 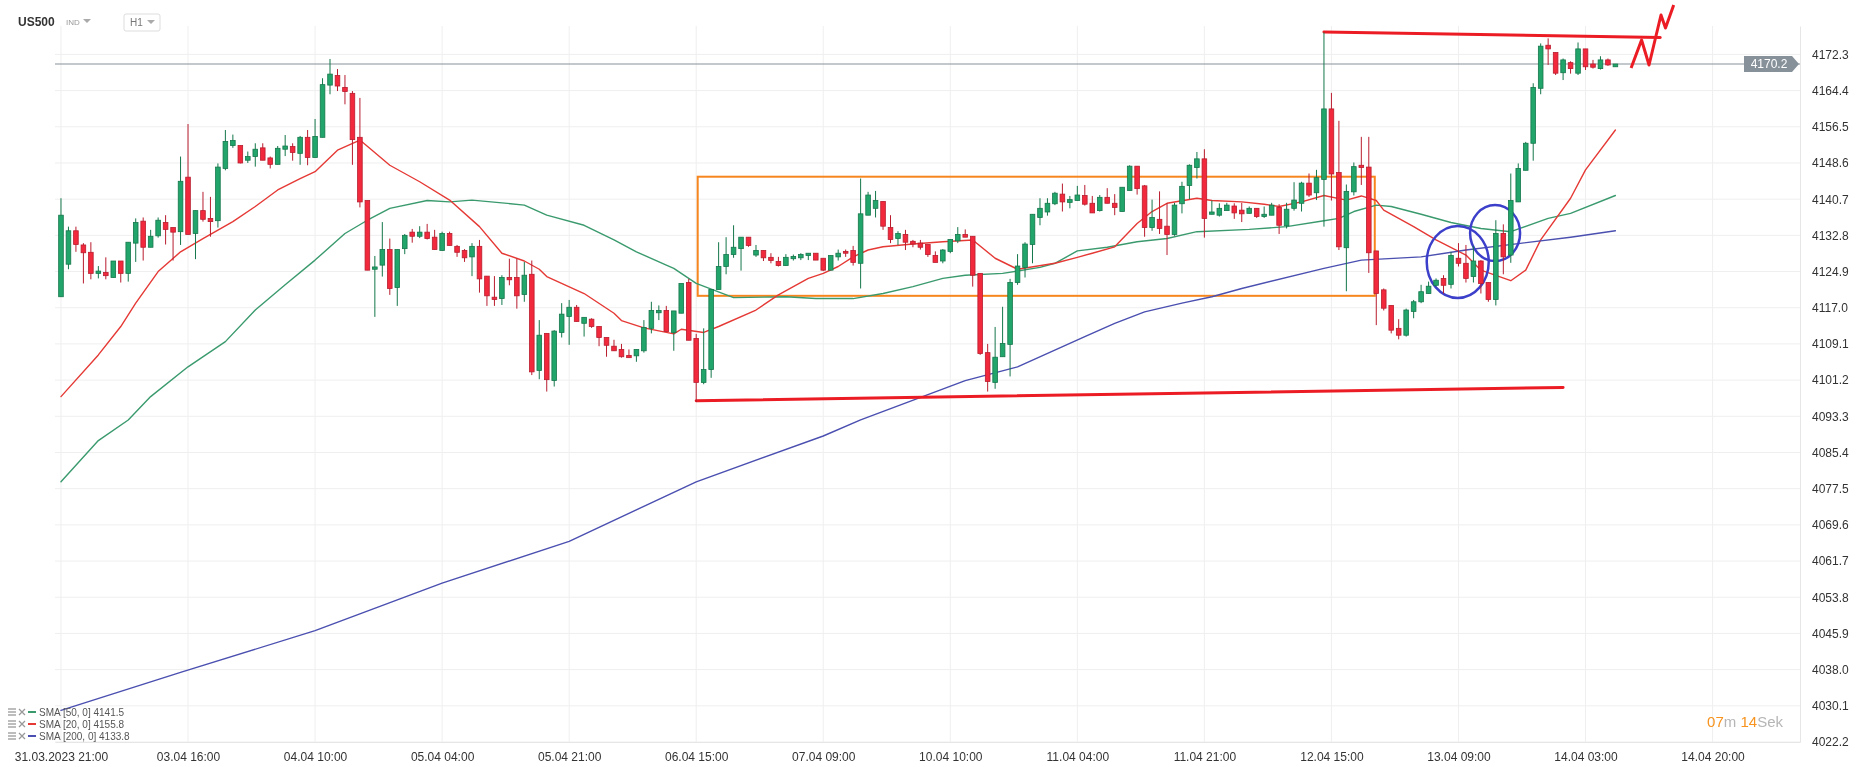 What do you see at coordinates (82, 712) in the screenshot?
I see `legend-label: SMA [50, 0] 4141.5` at bounding box center [82, 712].